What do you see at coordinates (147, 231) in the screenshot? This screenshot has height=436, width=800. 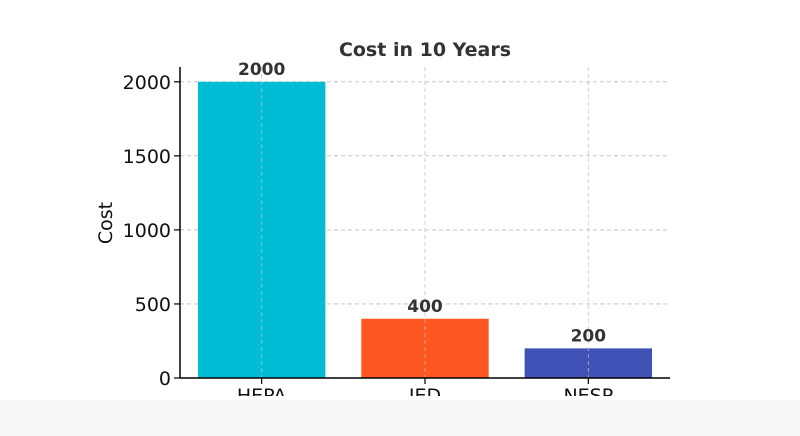 I see `y-tick-label: 1000` at bounding box center [147, 231].